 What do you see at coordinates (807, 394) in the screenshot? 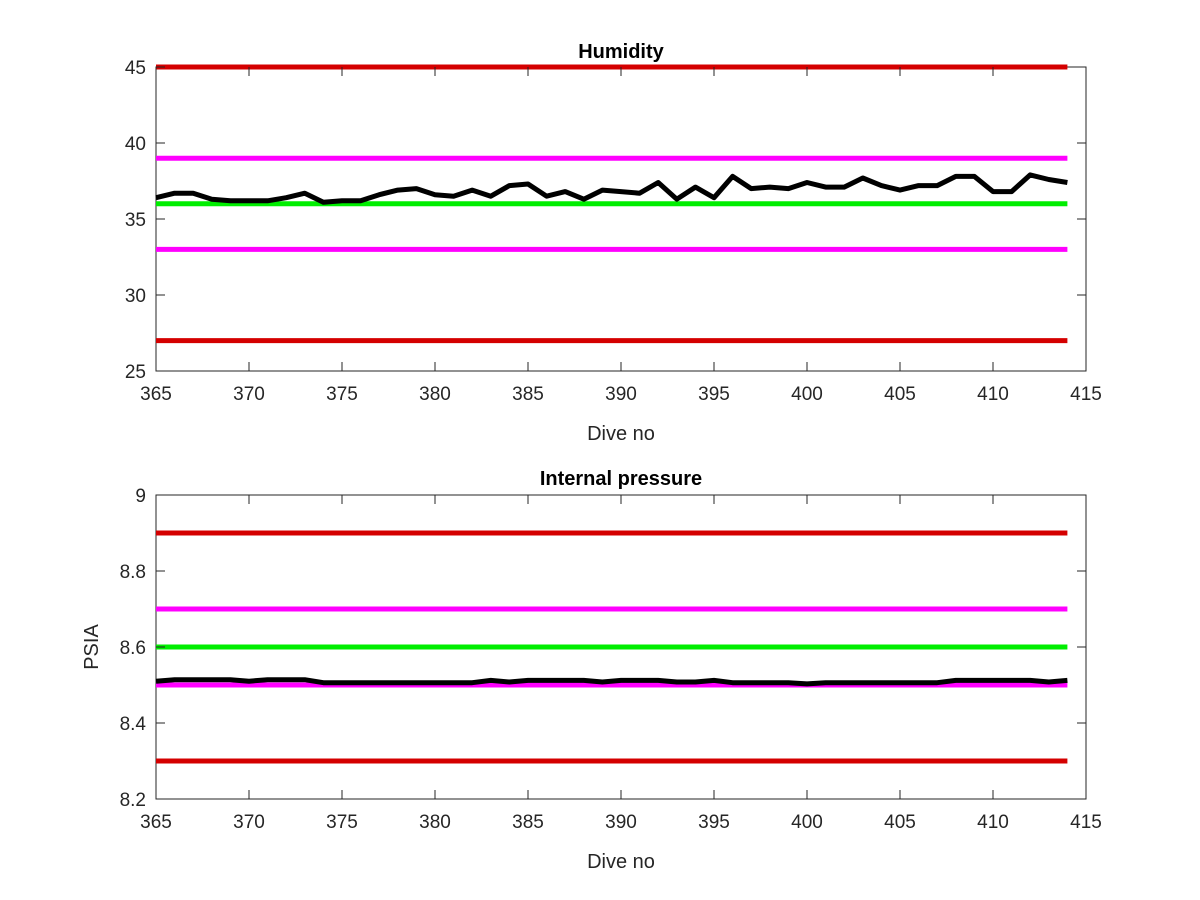
I see `humidity-x-tick-label-7: 400` at bounding box center [807, 394].